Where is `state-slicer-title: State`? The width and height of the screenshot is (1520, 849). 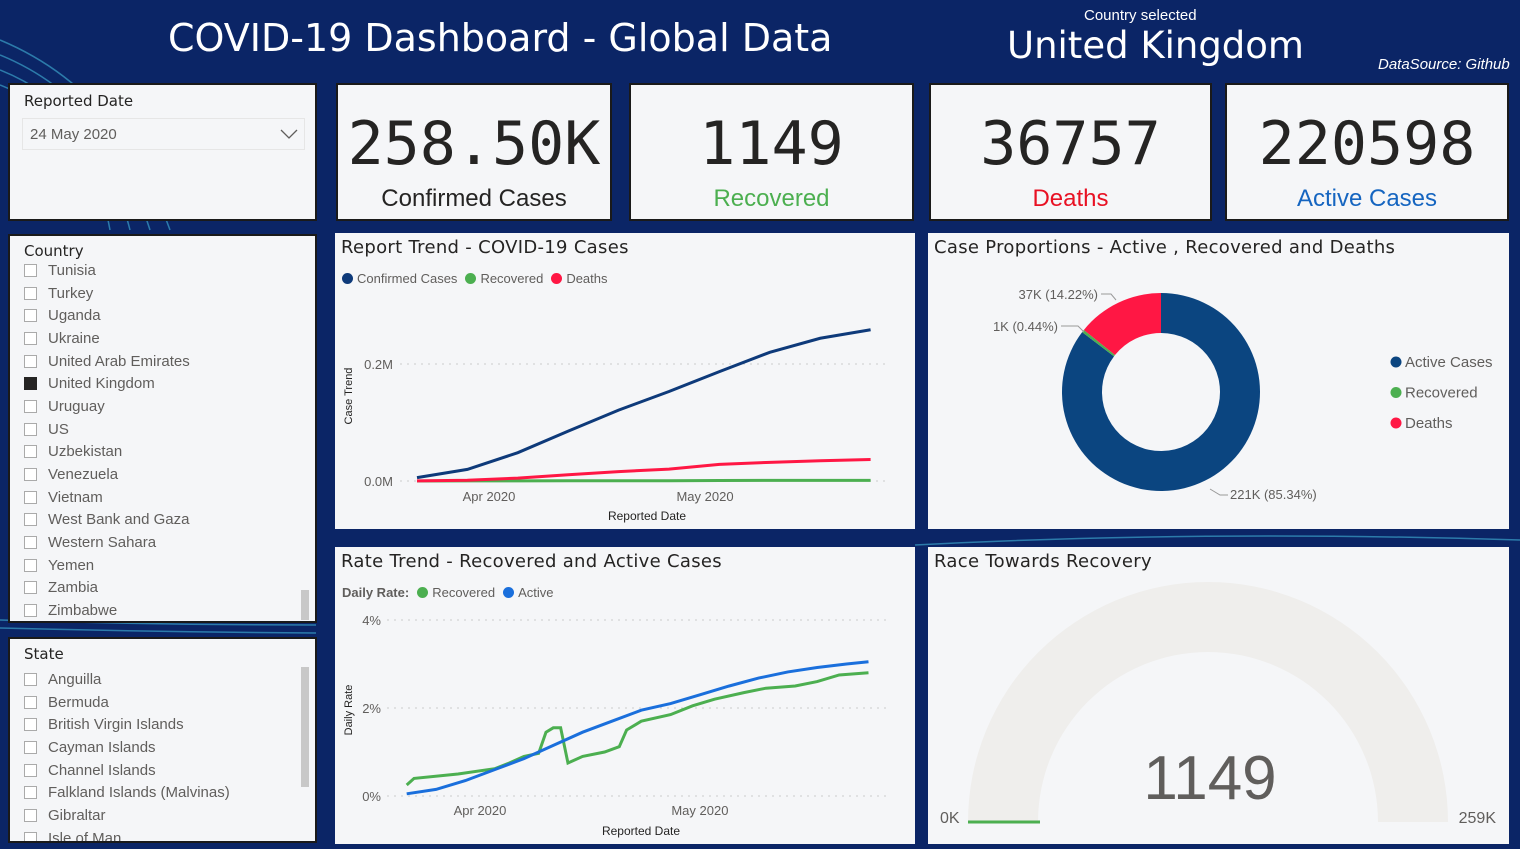 state-slicer-title: State is located at coordinates (44, 654).